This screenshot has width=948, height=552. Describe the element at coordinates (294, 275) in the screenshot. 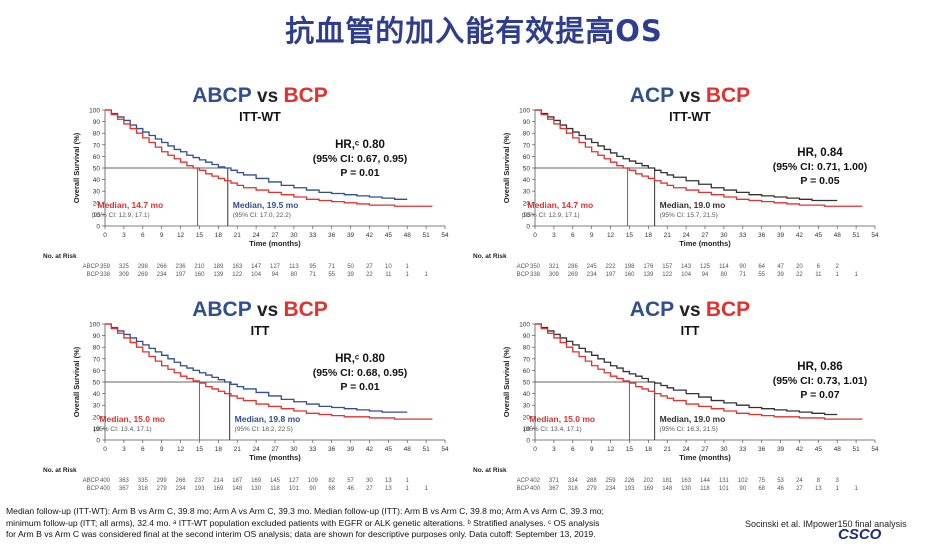

I see `at-risk-value: 80` at that location.